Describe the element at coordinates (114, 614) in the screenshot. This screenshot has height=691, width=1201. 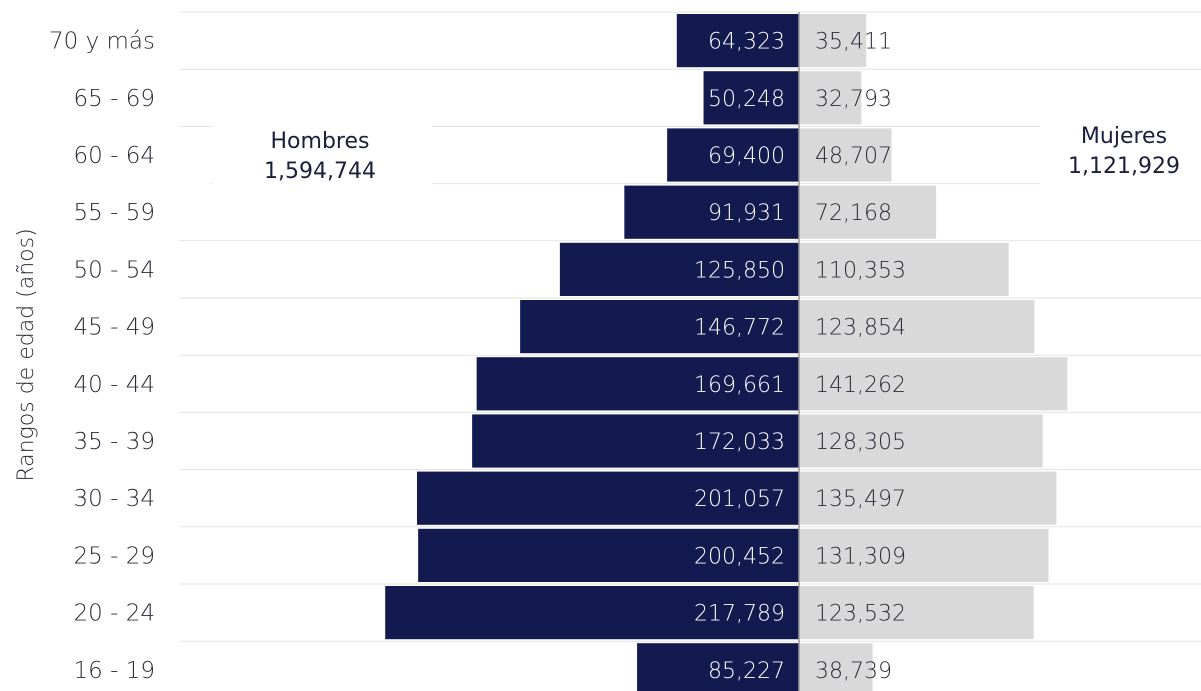
I see `category-label: 20 - 24` at that location.